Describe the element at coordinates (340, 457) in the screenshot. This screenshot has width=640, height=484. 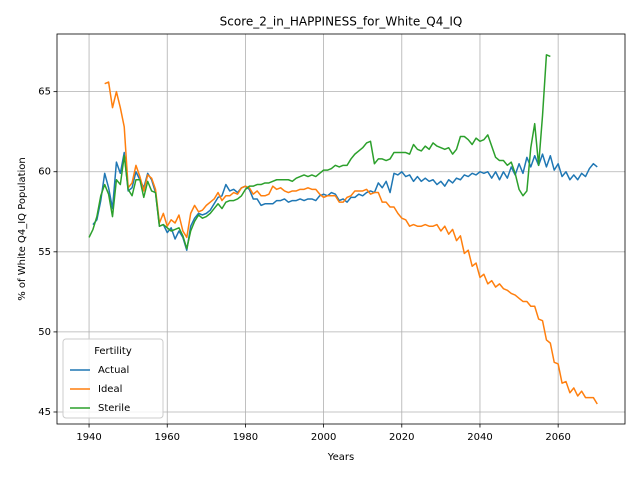
I see `x-axis-label: Years` at that location.